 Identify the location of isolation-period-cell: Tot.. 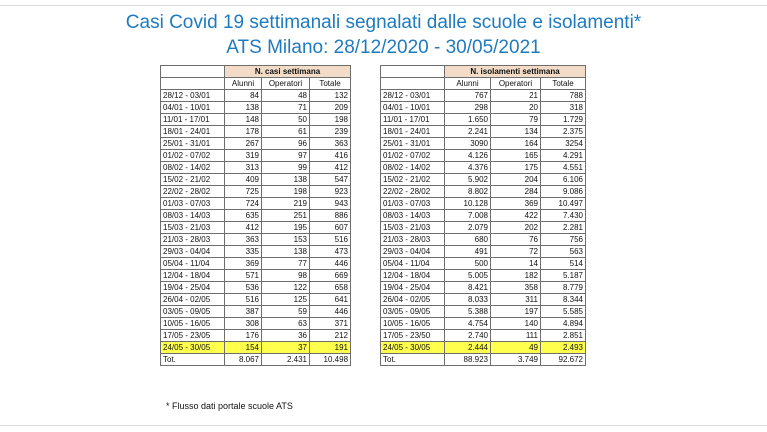
(412, 359).